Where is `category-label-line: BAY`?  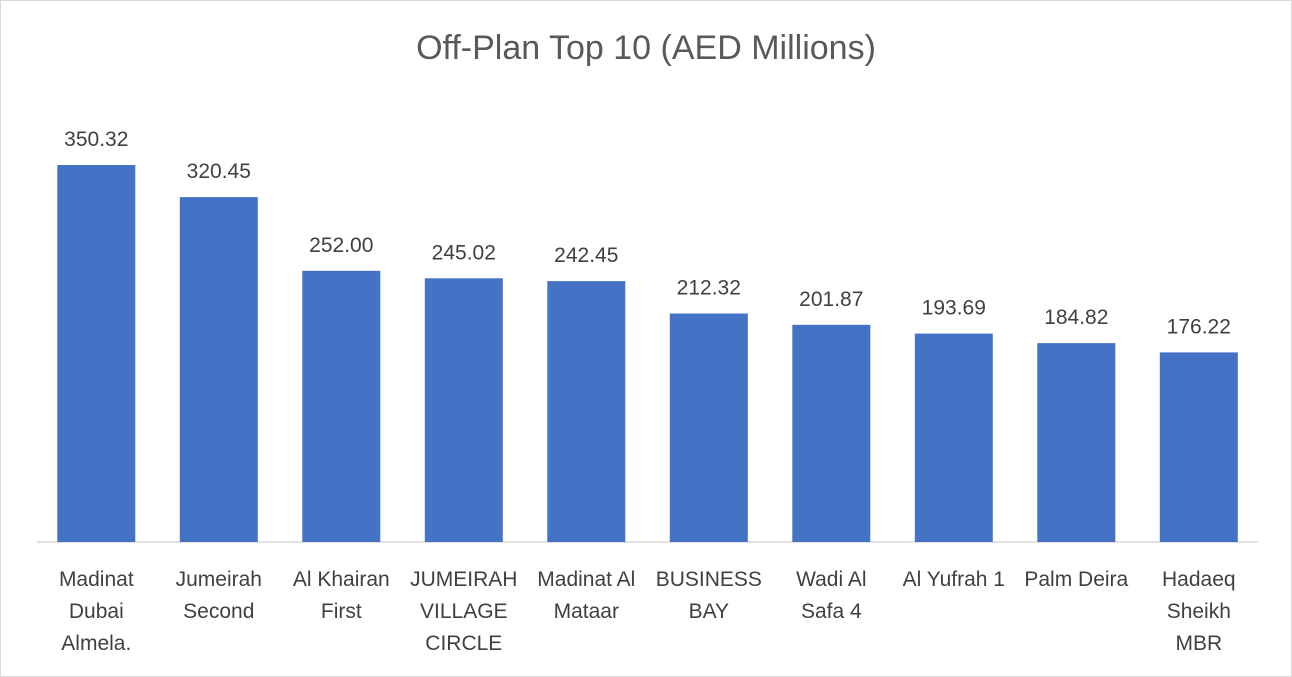 category-label-line: BAY is located at coordinates (709, 611).